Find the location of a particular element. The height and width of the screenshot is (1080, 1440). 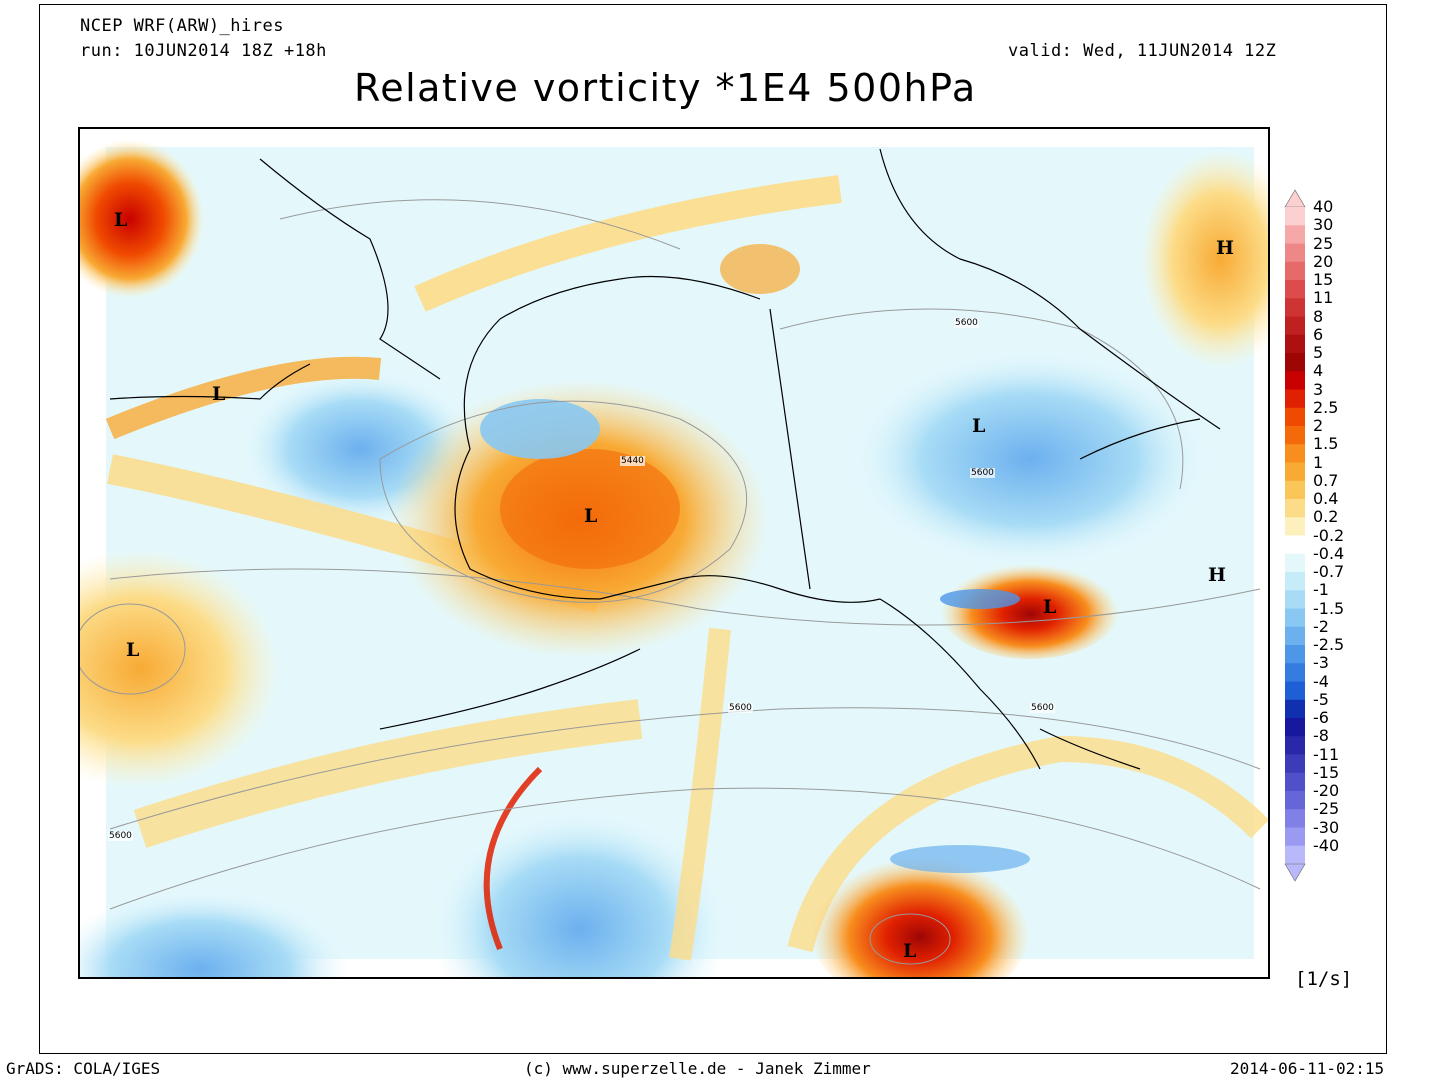

band-red-arc is located at coordinates (513, 858).